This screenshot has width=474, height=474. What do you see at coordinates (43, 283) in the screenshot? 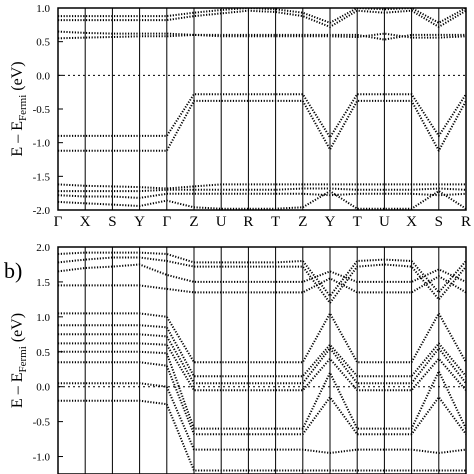
I see `y-tick-label: 1.5` at bounding box center [43, 283].